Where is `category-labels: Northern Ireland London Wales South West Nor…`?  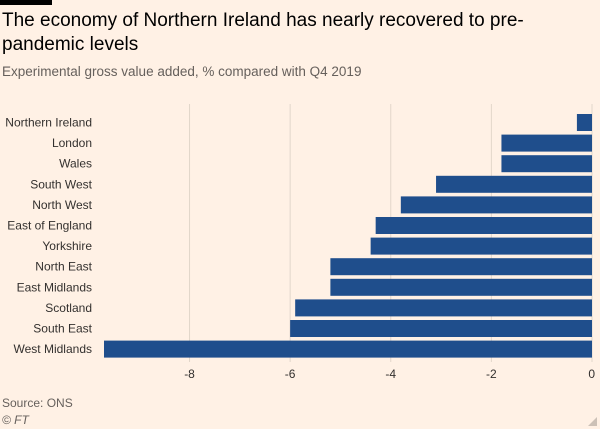 category-labels: Northern Ireland London Wales South West Nor… is located at coordinates (48, 236).